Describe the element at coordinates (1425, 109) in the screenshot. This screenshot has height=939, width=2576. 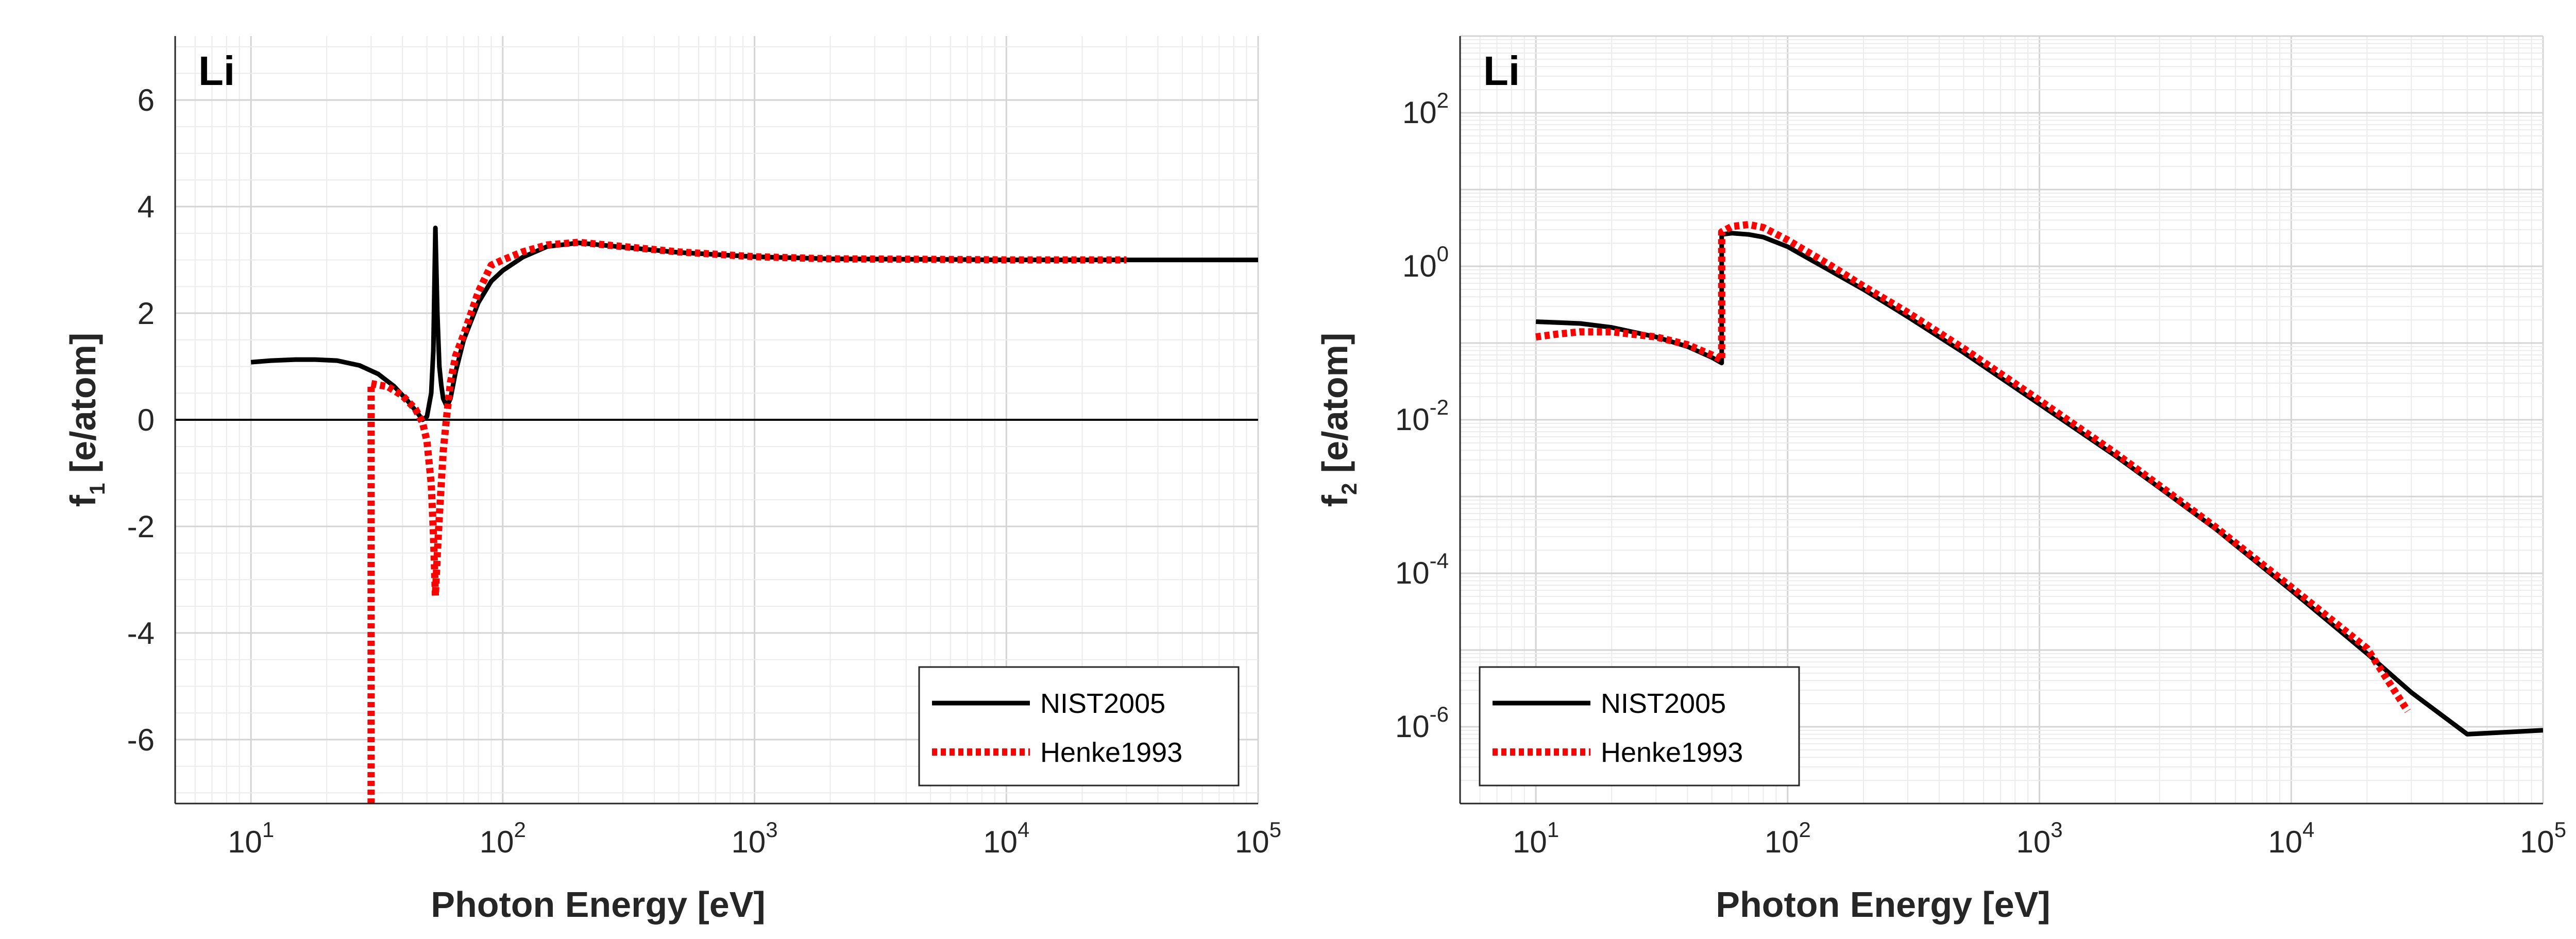
I see `y-tick-label: 10²` at that location.